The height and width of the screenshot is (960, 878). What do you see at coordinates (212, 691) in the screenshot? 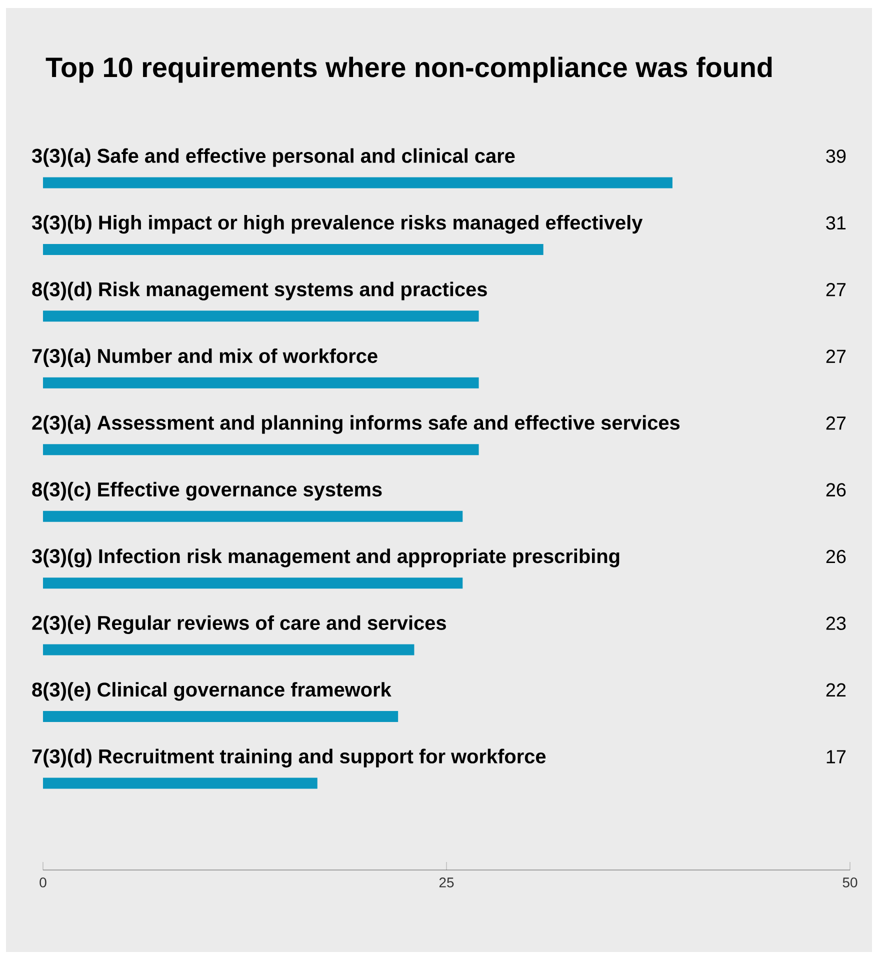
I see `y-tick-label: 8(3)(e) Clinical governance framework` at bounding box center [212, 691].